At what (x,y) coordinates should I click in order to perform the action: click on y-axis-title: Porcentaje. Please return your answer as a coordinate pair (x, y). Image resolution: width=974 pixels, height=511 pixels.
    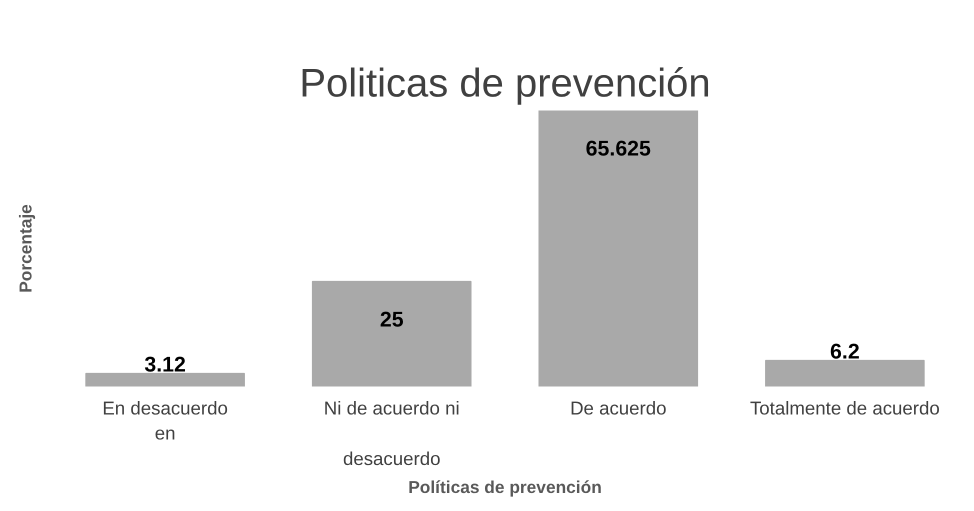
    Looking at the image, I should click on (26, 248).